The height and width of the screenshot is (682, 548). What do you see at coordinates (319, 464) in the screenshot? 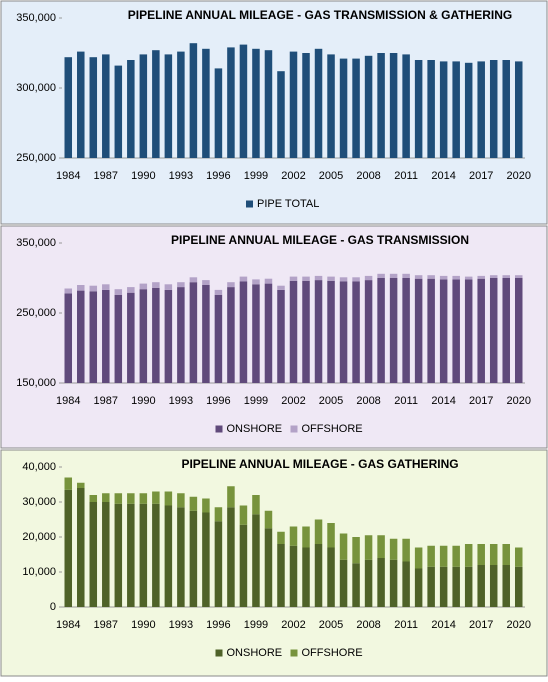
I see `chart-title: PIPELINE ANNUAL MILEAGE - GAS GATHERING` at bounding box center [319, 464].